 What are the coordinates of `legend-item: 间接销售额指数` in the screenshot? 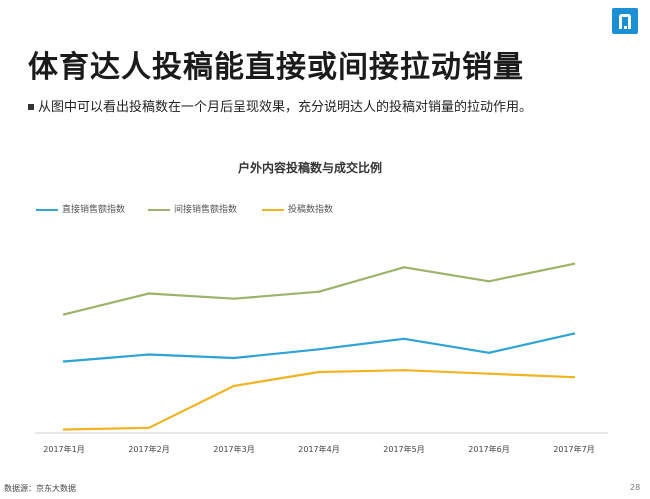 It's located at (192, 208).